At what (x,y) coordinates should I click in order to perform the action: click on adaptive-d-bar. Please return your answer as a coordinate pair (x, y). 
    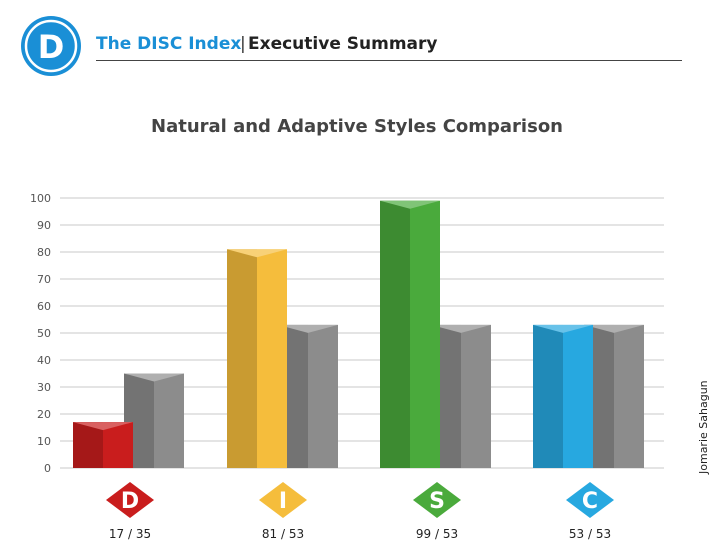
    Looking at the image, I should click on (169, 420).